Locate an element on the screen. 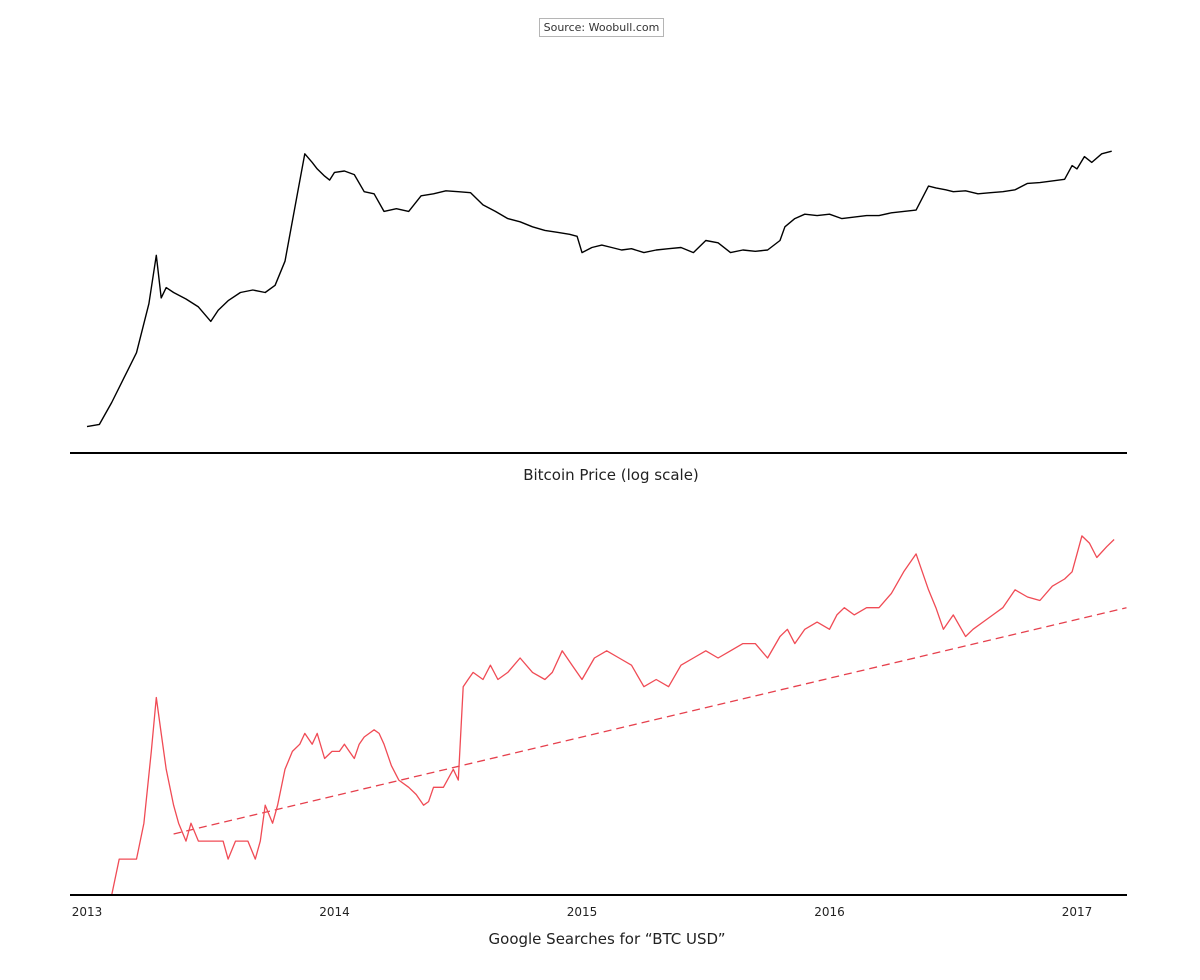 This screenshot has height=980, width=1200. x-tick-label: 2016 is located at coordinates (829, 912).